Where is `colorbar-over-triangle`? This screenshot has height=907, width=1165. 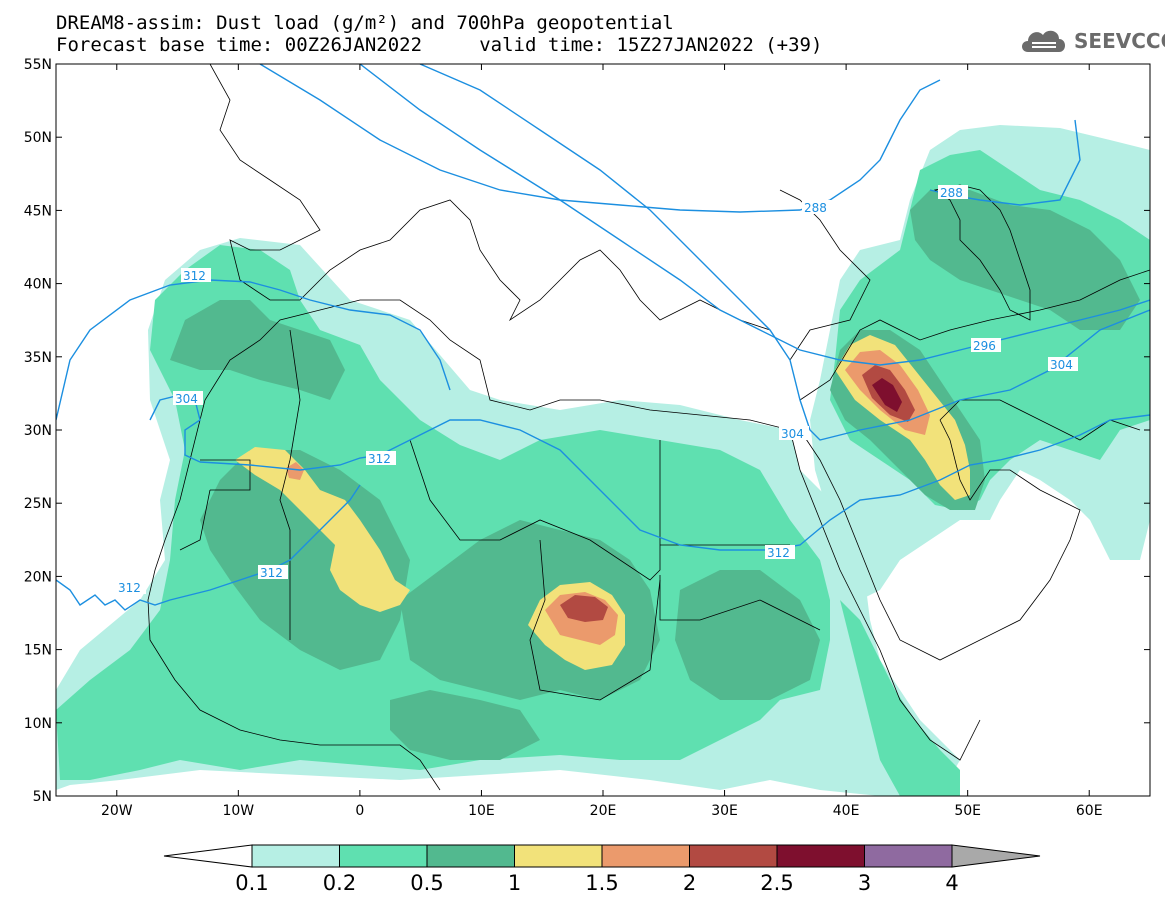
colorbar-over-triangle is located at coordinates (996, 856).